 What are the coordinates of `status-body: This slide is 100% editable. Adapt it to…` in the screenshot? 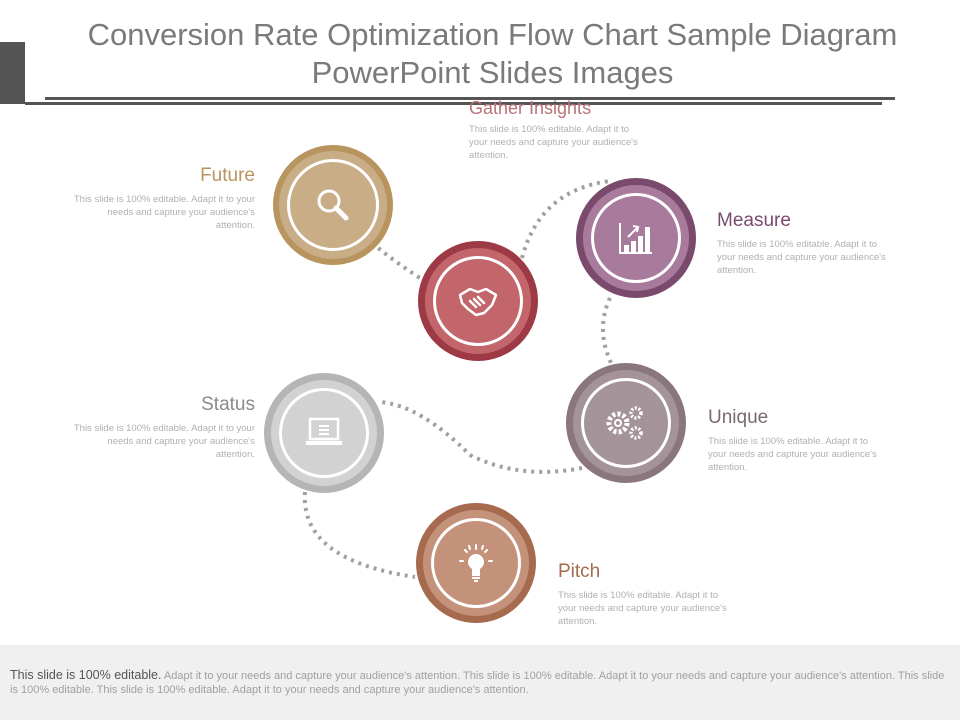 It's located at (164, 441).